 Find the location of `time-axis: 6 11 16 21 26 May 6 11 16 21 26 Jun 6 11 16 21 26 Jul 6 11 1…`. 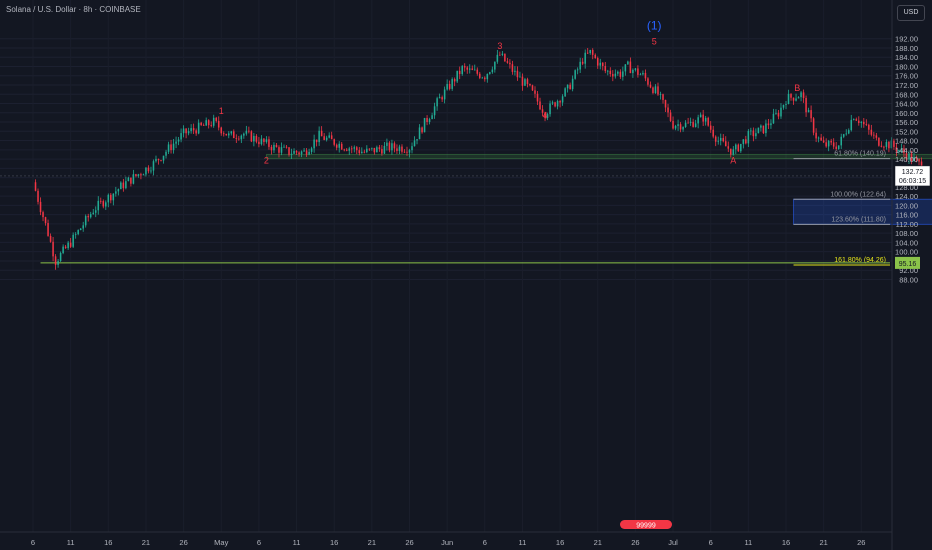

time-axis: 6 11 16 21 26 May 6 11 16 21 26 Jun 6 11 16 21 26 Jul 6 11 1… is located at coordinates (448, 542).